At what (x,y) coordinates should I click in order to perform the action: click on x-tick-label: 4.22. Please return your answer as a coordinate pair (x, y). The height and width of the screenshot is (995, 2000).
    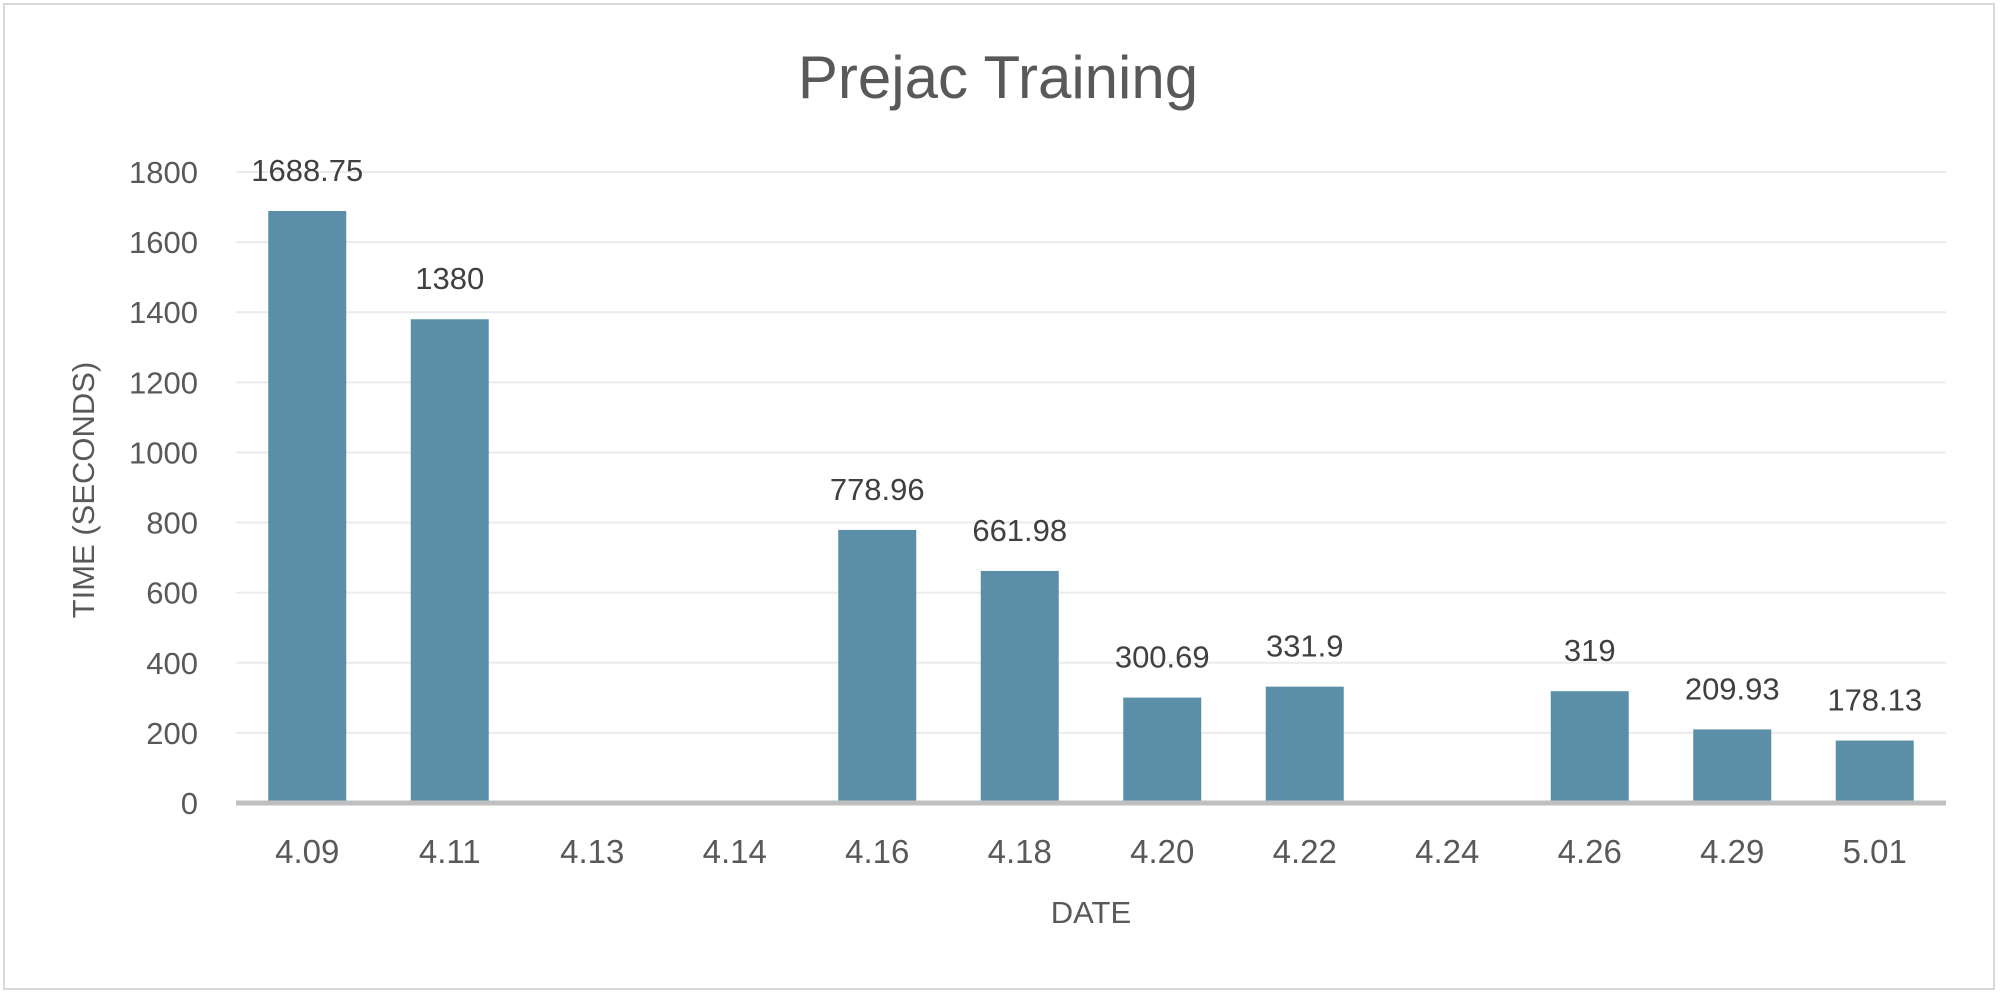
    Looking at the image, I should click on (1305, 851).